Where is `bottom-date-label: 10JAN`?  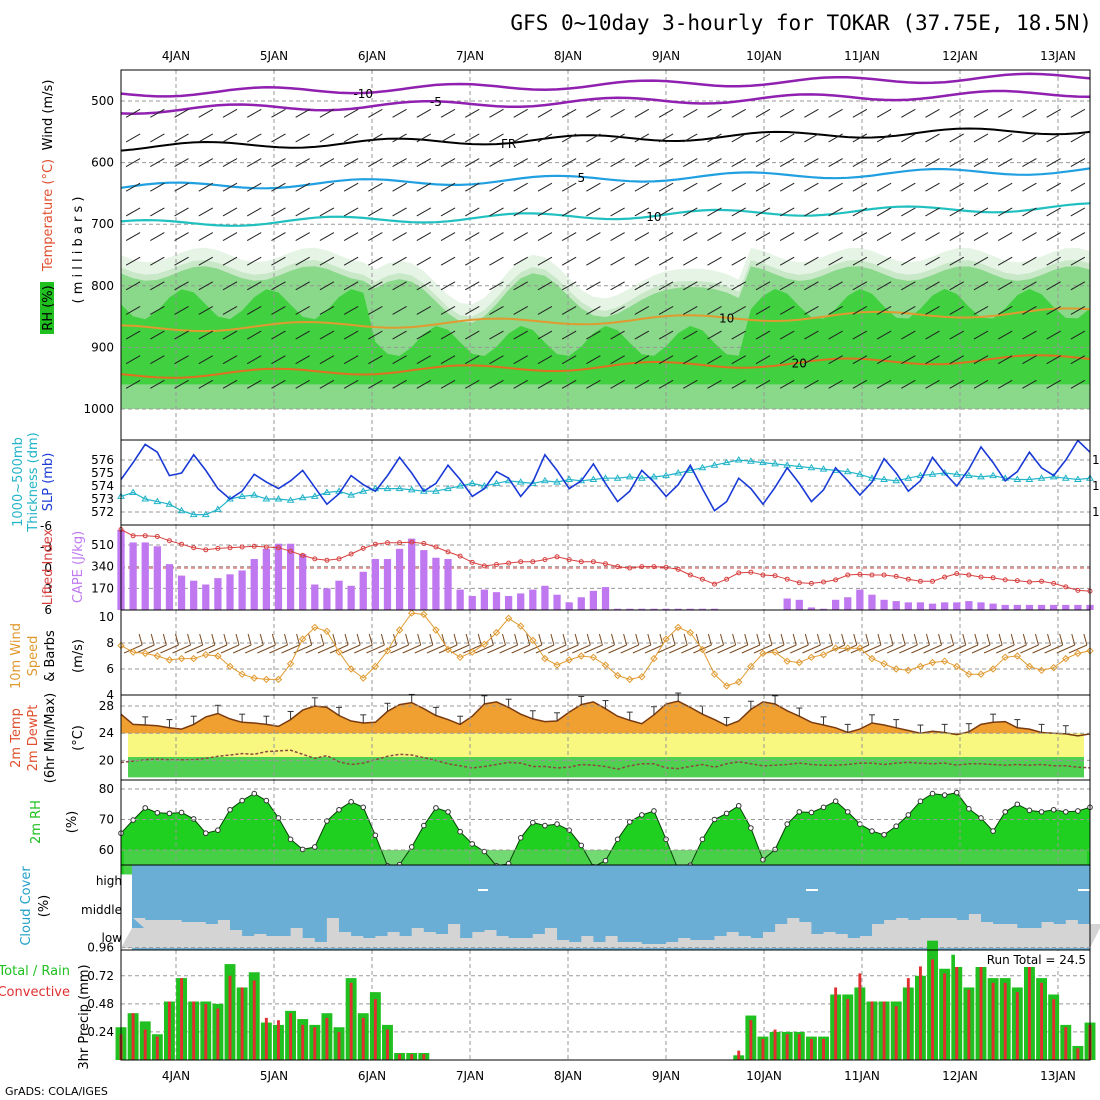 bottom-date-label: 10JAN is located at coordinates (764, 1076).